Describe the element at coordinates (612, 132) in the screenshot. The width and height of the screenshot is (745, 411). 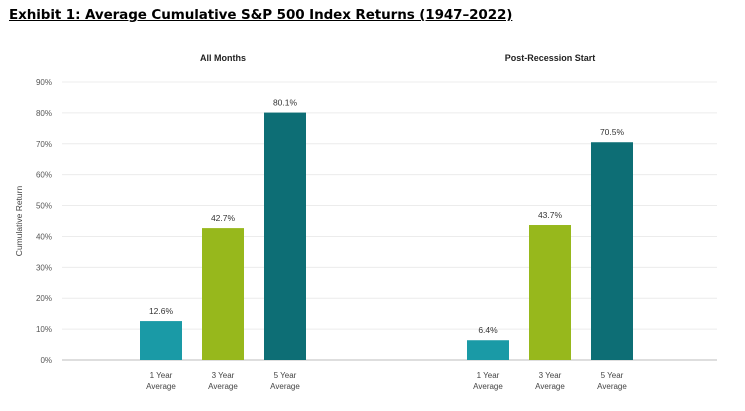
I see `bar-value-label: 70.5%` at that location.